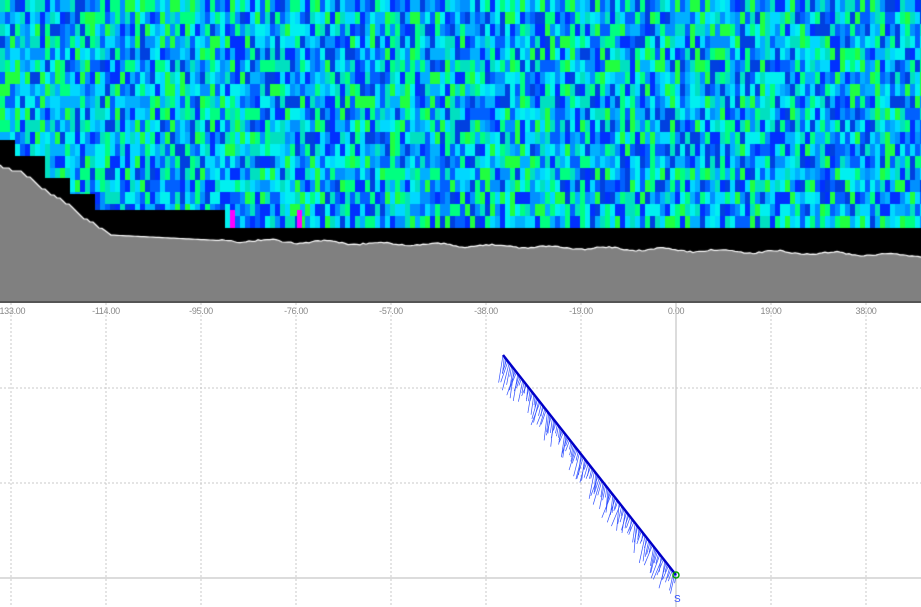 This screenshot has width=921, height=607. Describe the element at coordinates (677, 599) in the screenshot. I see `start-label: S` at that location.